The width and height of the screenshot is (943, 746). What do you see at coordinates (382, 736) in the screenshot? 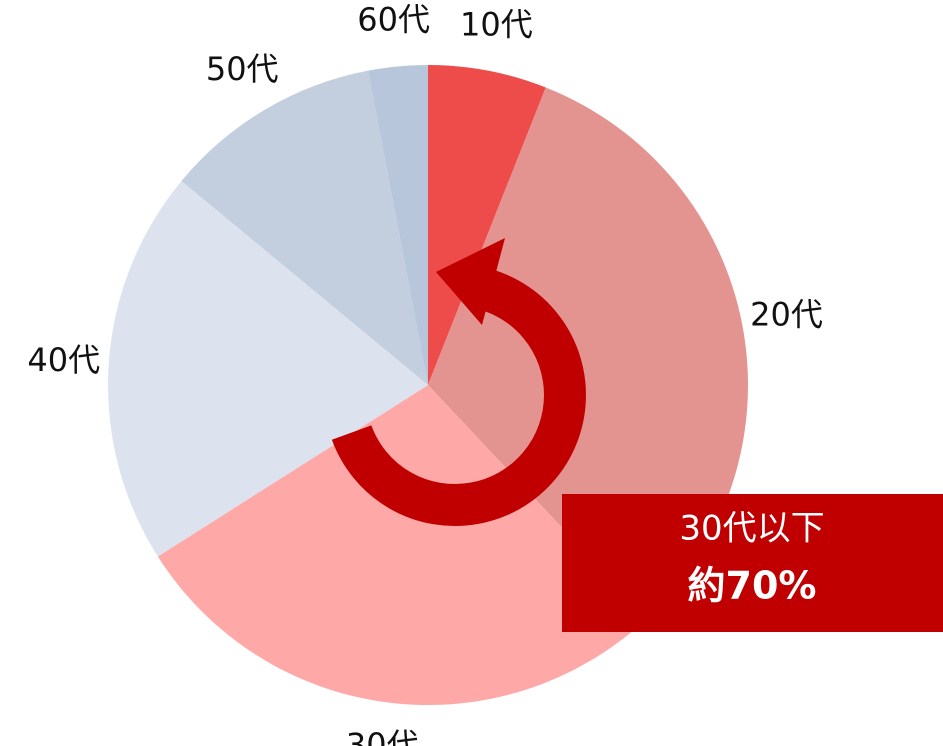
I see `slice-label: 30代` at bounding box center [382, 736].